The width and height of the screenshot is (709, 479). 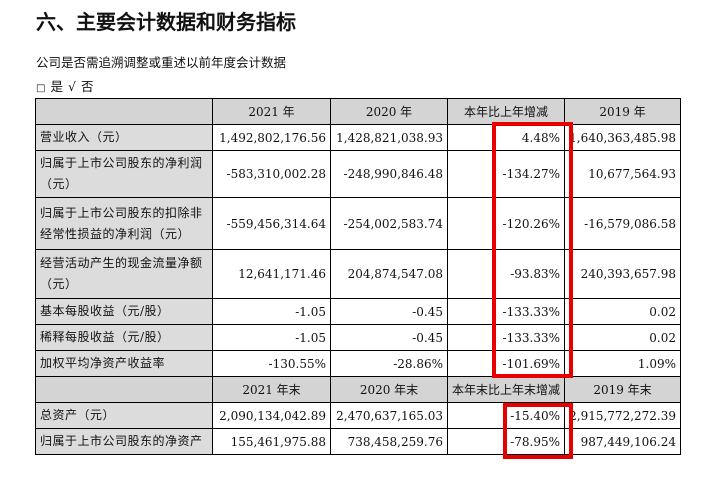 What do you see at coordinates (389, 441) in the screenshot?
I see `value-2020: 738,458,259.76` at bounding box center [389, 441].